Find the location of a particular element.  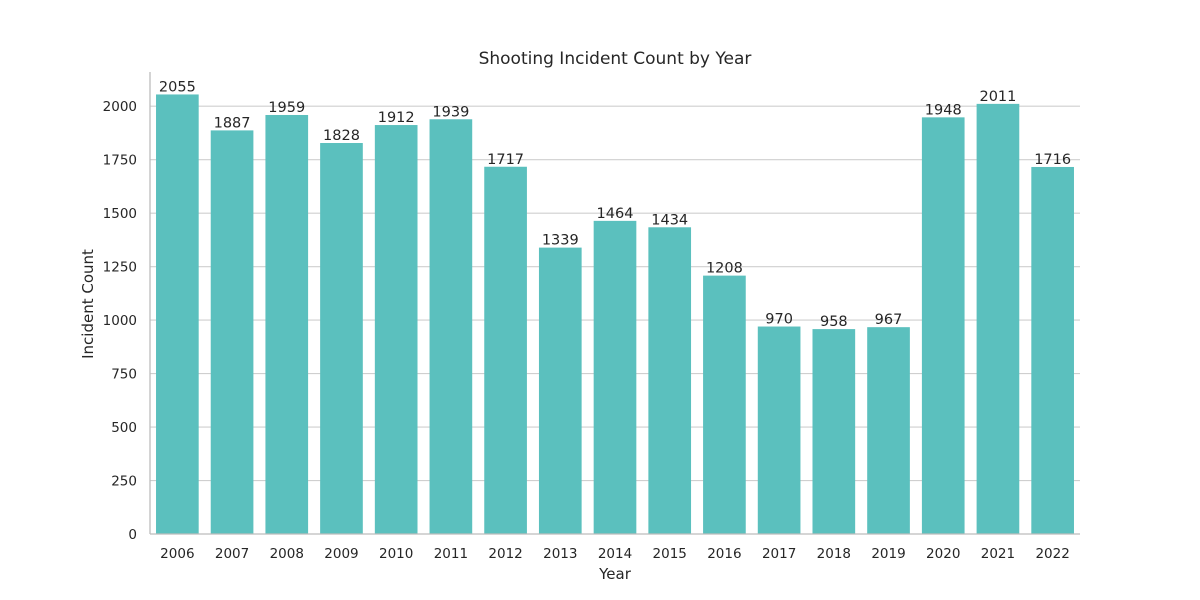

x-tick-label: 2022 is located at coordinates (1052, 554).